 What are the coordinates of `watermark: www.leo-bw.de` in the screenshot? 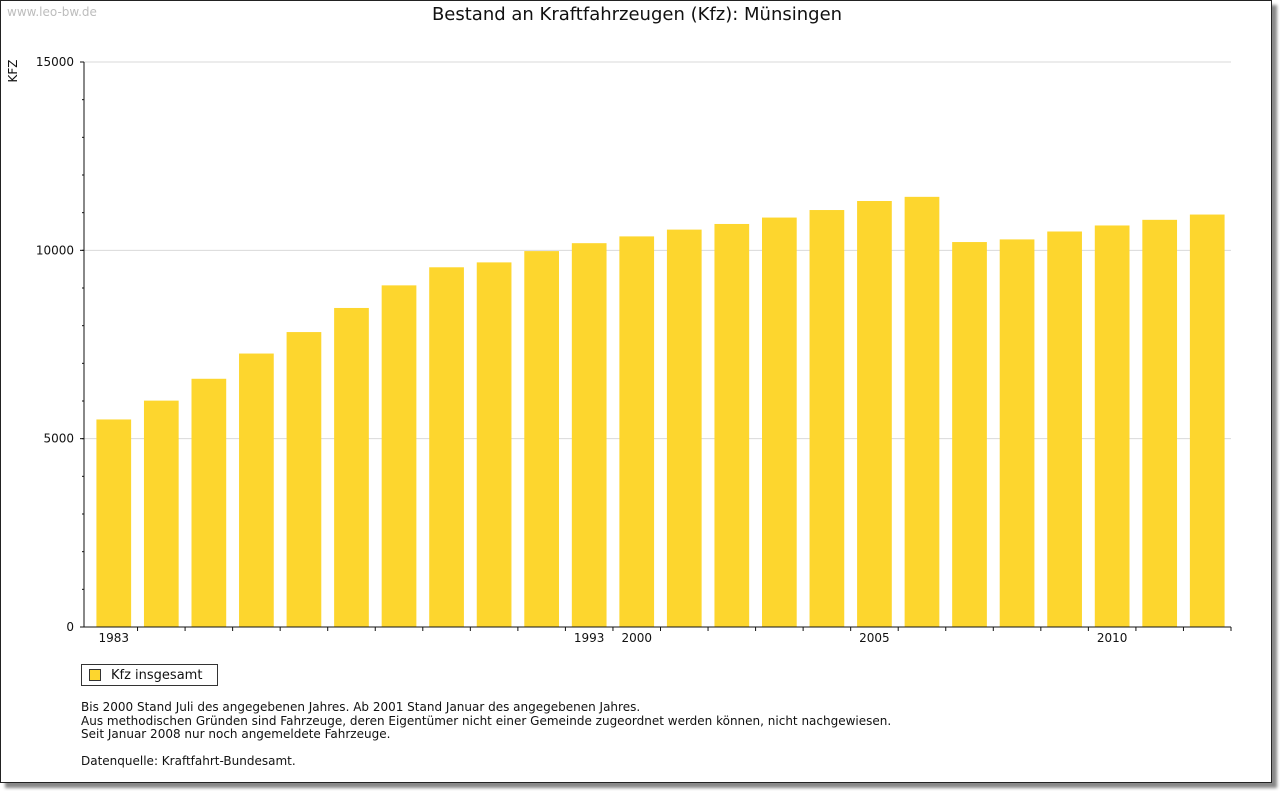 It's located at (52, 12).